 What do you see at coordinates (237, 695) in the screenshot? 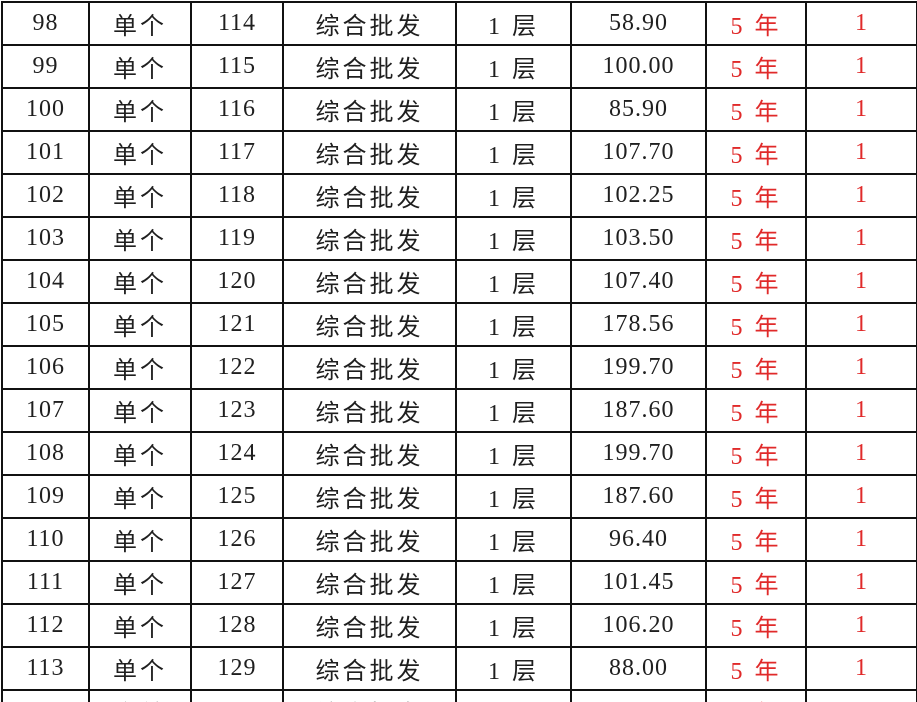
I see `table-cell-shop_no: 135` at bounding box center [237, 695].